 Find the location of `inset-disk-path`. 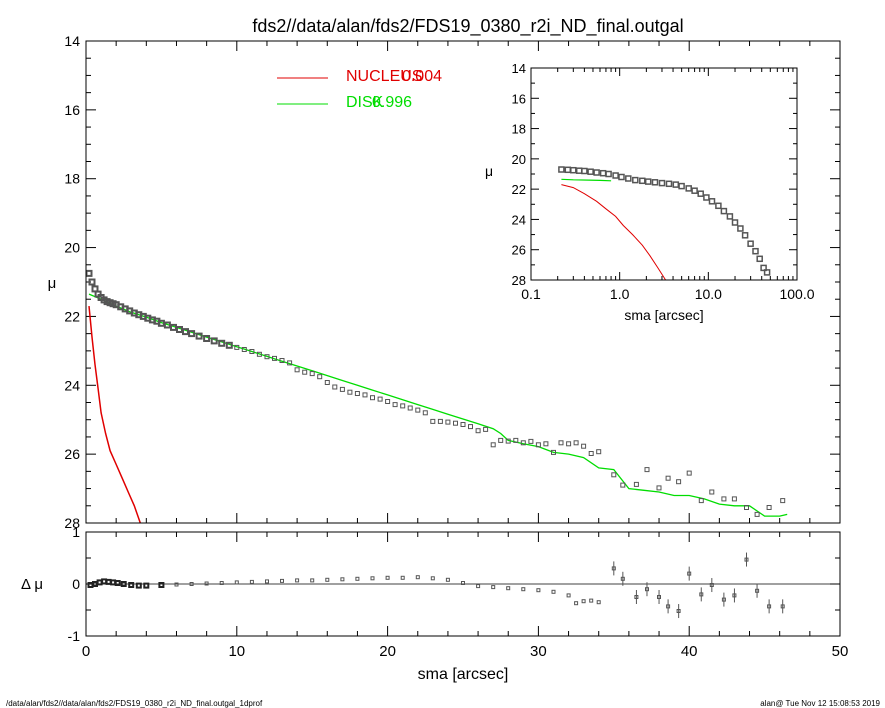

inset-disk-path is located at coordinates (586, 180).